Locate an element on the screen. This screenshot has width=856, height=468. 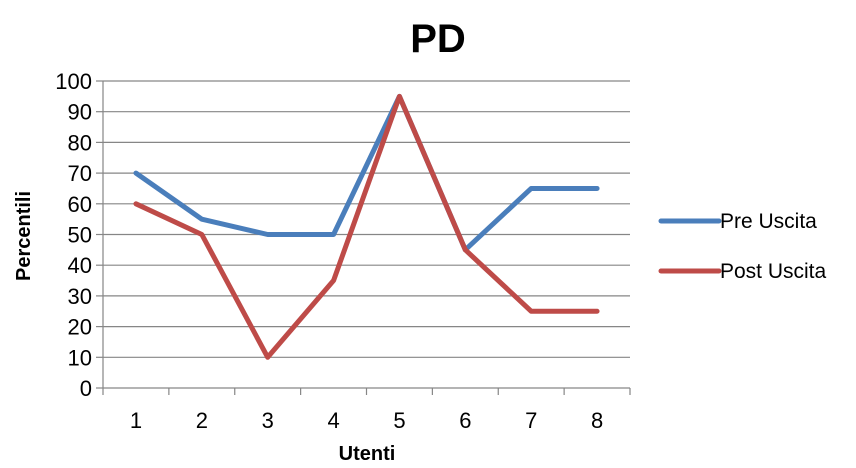
chart-title: PD is located at coordinates (438, 39).